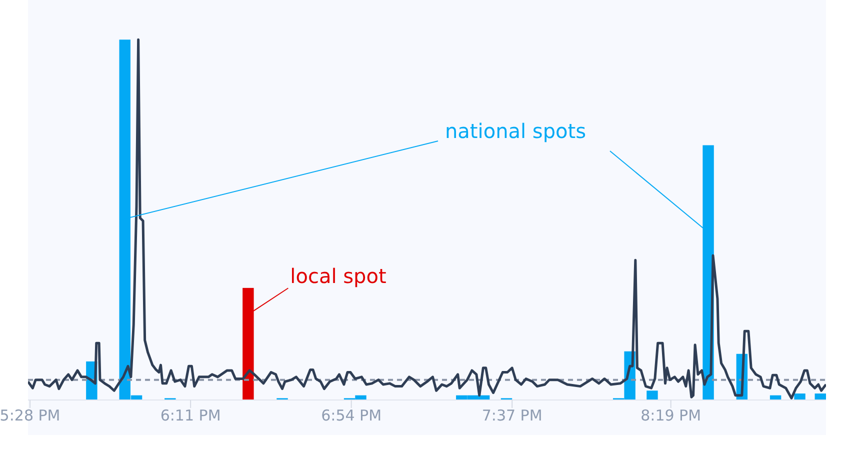 The image size is (854, 476). I want to click on x-tick-label: 6:54 PM, so click(351, 415).